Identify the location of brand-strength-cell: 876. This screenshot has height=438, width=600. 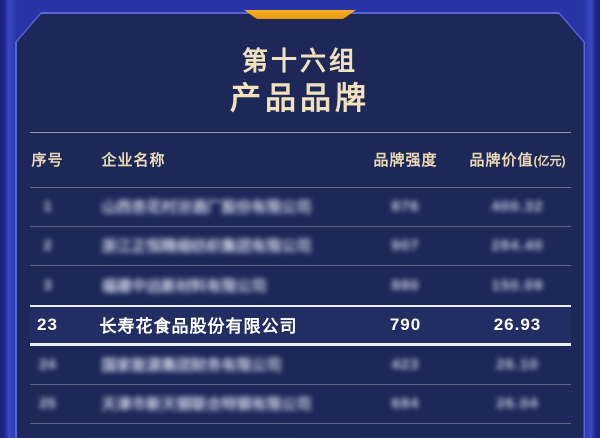
(405, 206).